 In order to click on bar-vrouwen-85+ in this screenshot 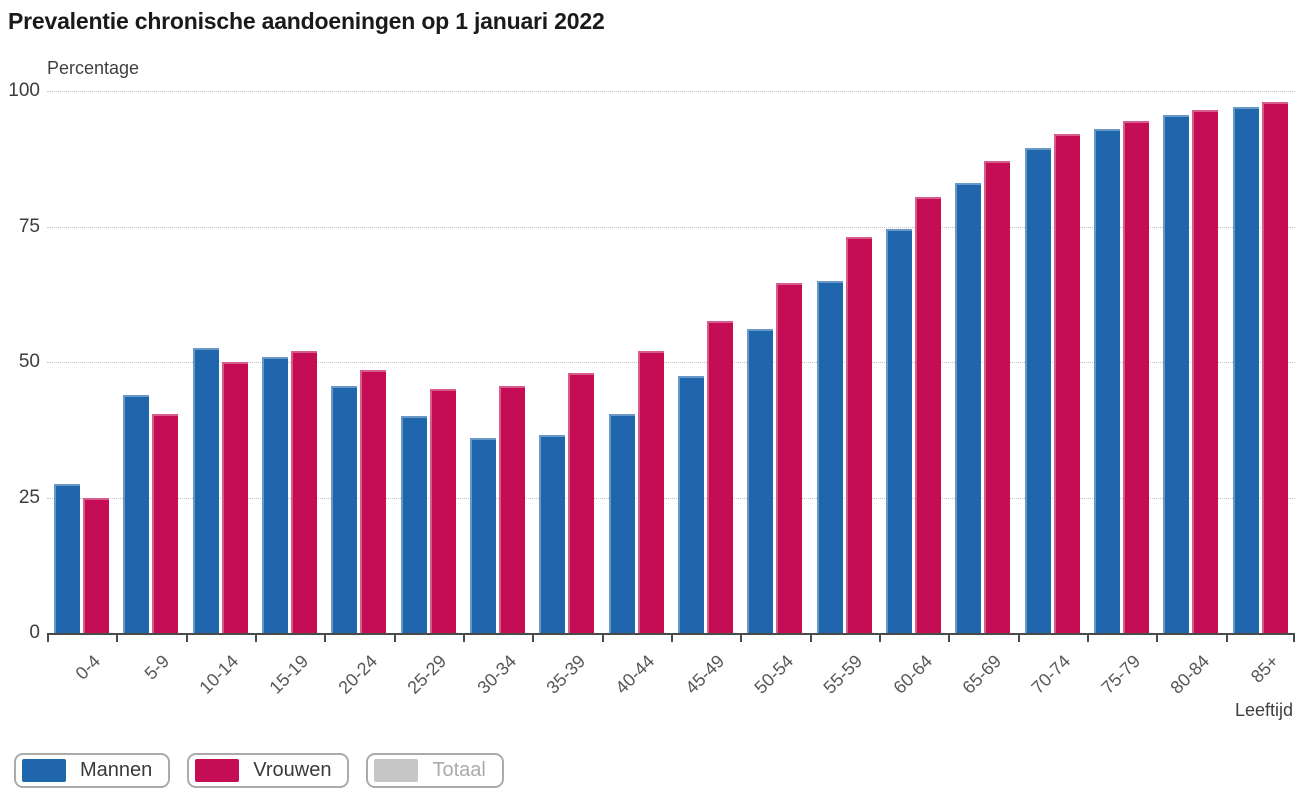, I will do `click(1274, 367)`.